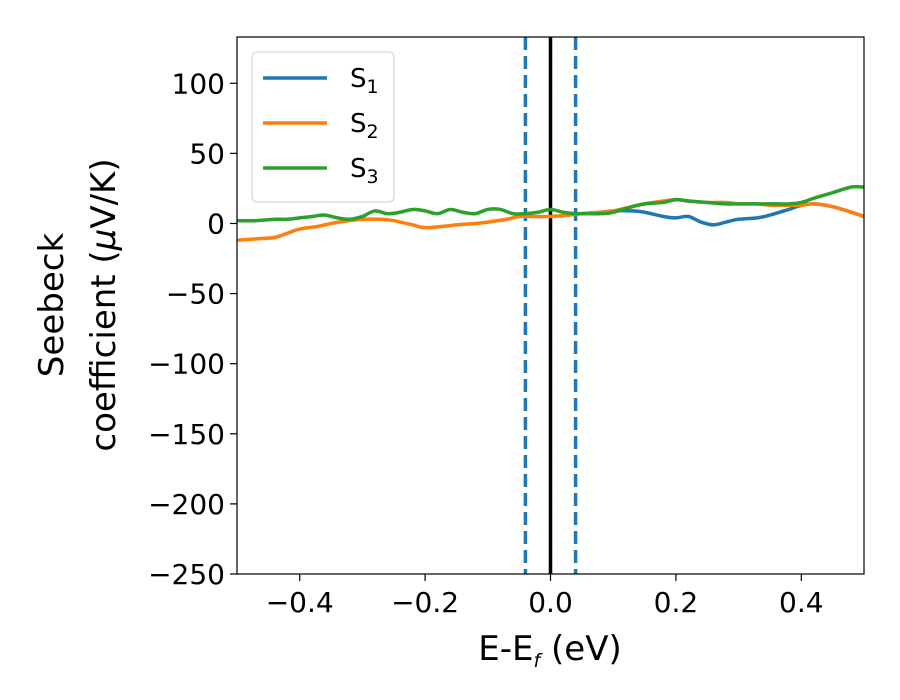 This screenshot has height=700, width=900. Describe the element at coordinates (186, 364) in the screenshot. I see `y-tick-label: −100` at that location.